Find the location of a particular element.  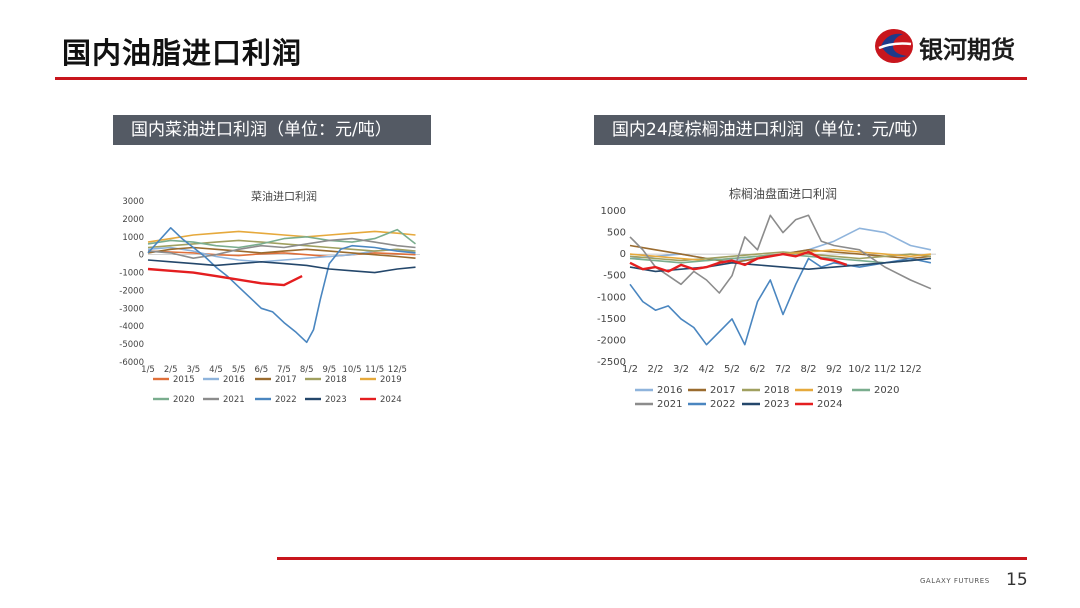

y-tick-label: -1500 is located at coordinates (611, 319).